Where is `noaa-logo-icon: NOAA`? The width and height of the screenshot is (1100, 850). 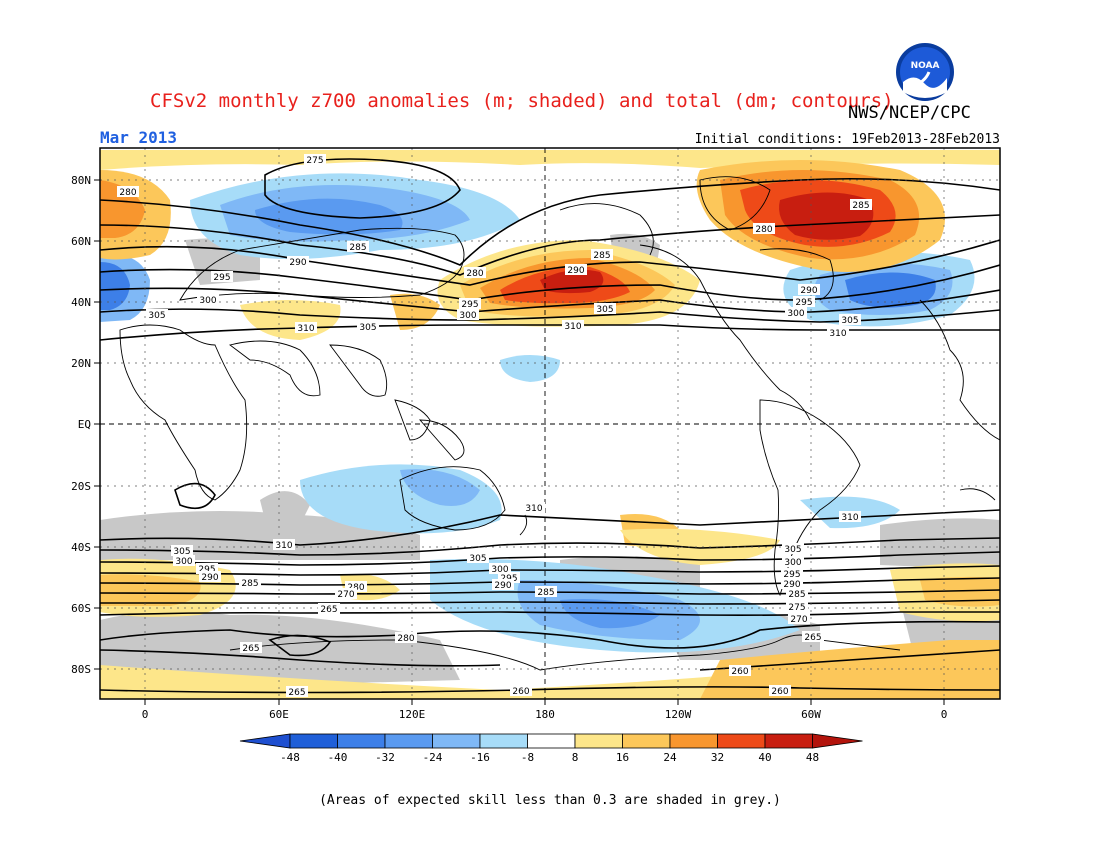
noaa-logo-icon: NOAA is located at coordinates (925, 72).